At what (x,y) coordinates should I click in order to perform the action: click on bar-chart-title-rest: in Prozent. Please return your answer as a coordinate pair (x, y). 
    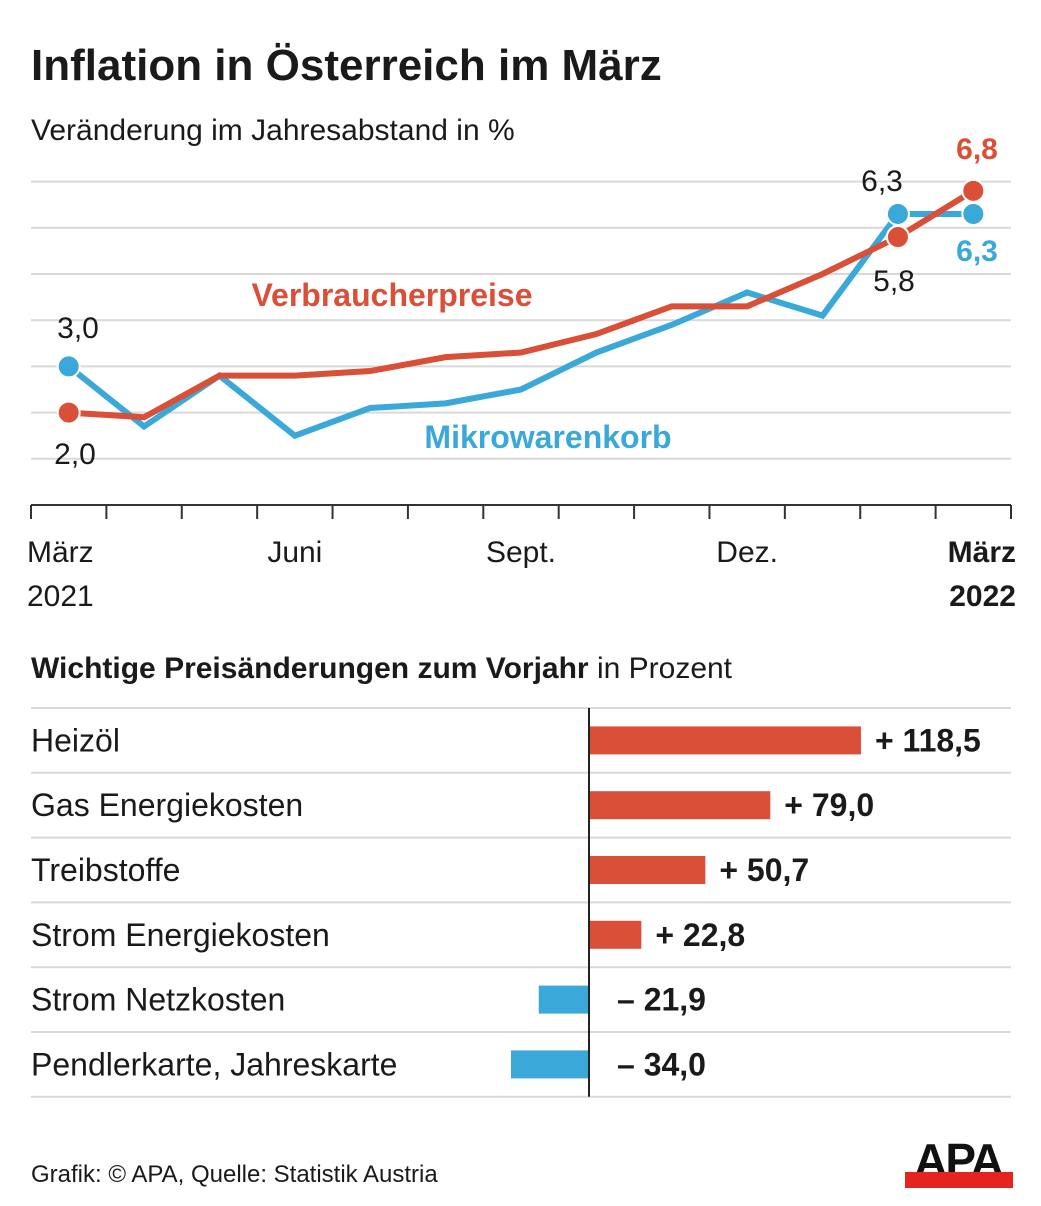
    Looking at the image, I should click on (661, 668).